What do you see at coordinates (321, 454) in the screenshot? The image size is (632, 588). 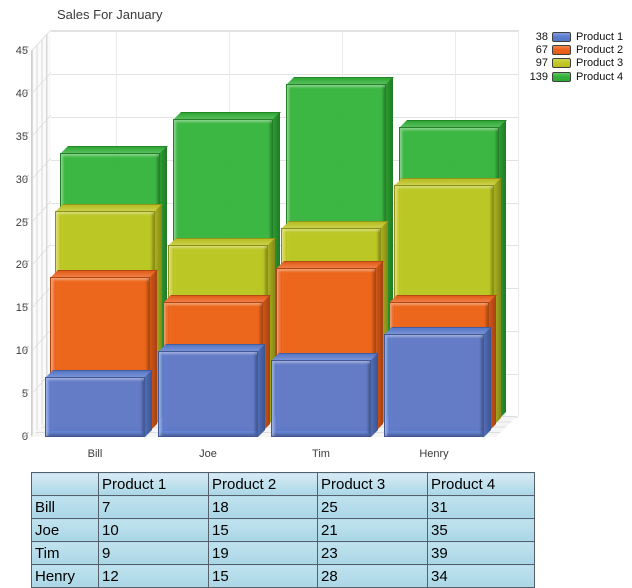 I see `x-axis-label-tim: Tim` at bounding box center [321, 454].